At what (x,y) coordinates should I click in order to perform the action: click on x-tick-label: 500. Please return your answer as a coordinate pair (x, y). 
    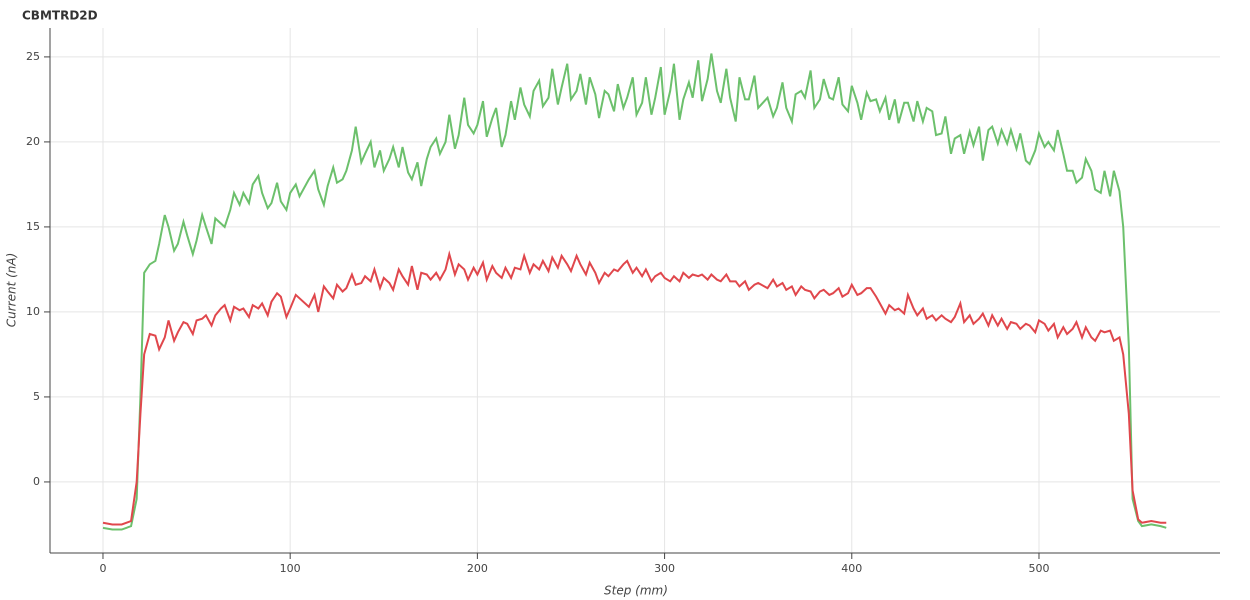
    Looking at the image, I should click on (1038, 568).